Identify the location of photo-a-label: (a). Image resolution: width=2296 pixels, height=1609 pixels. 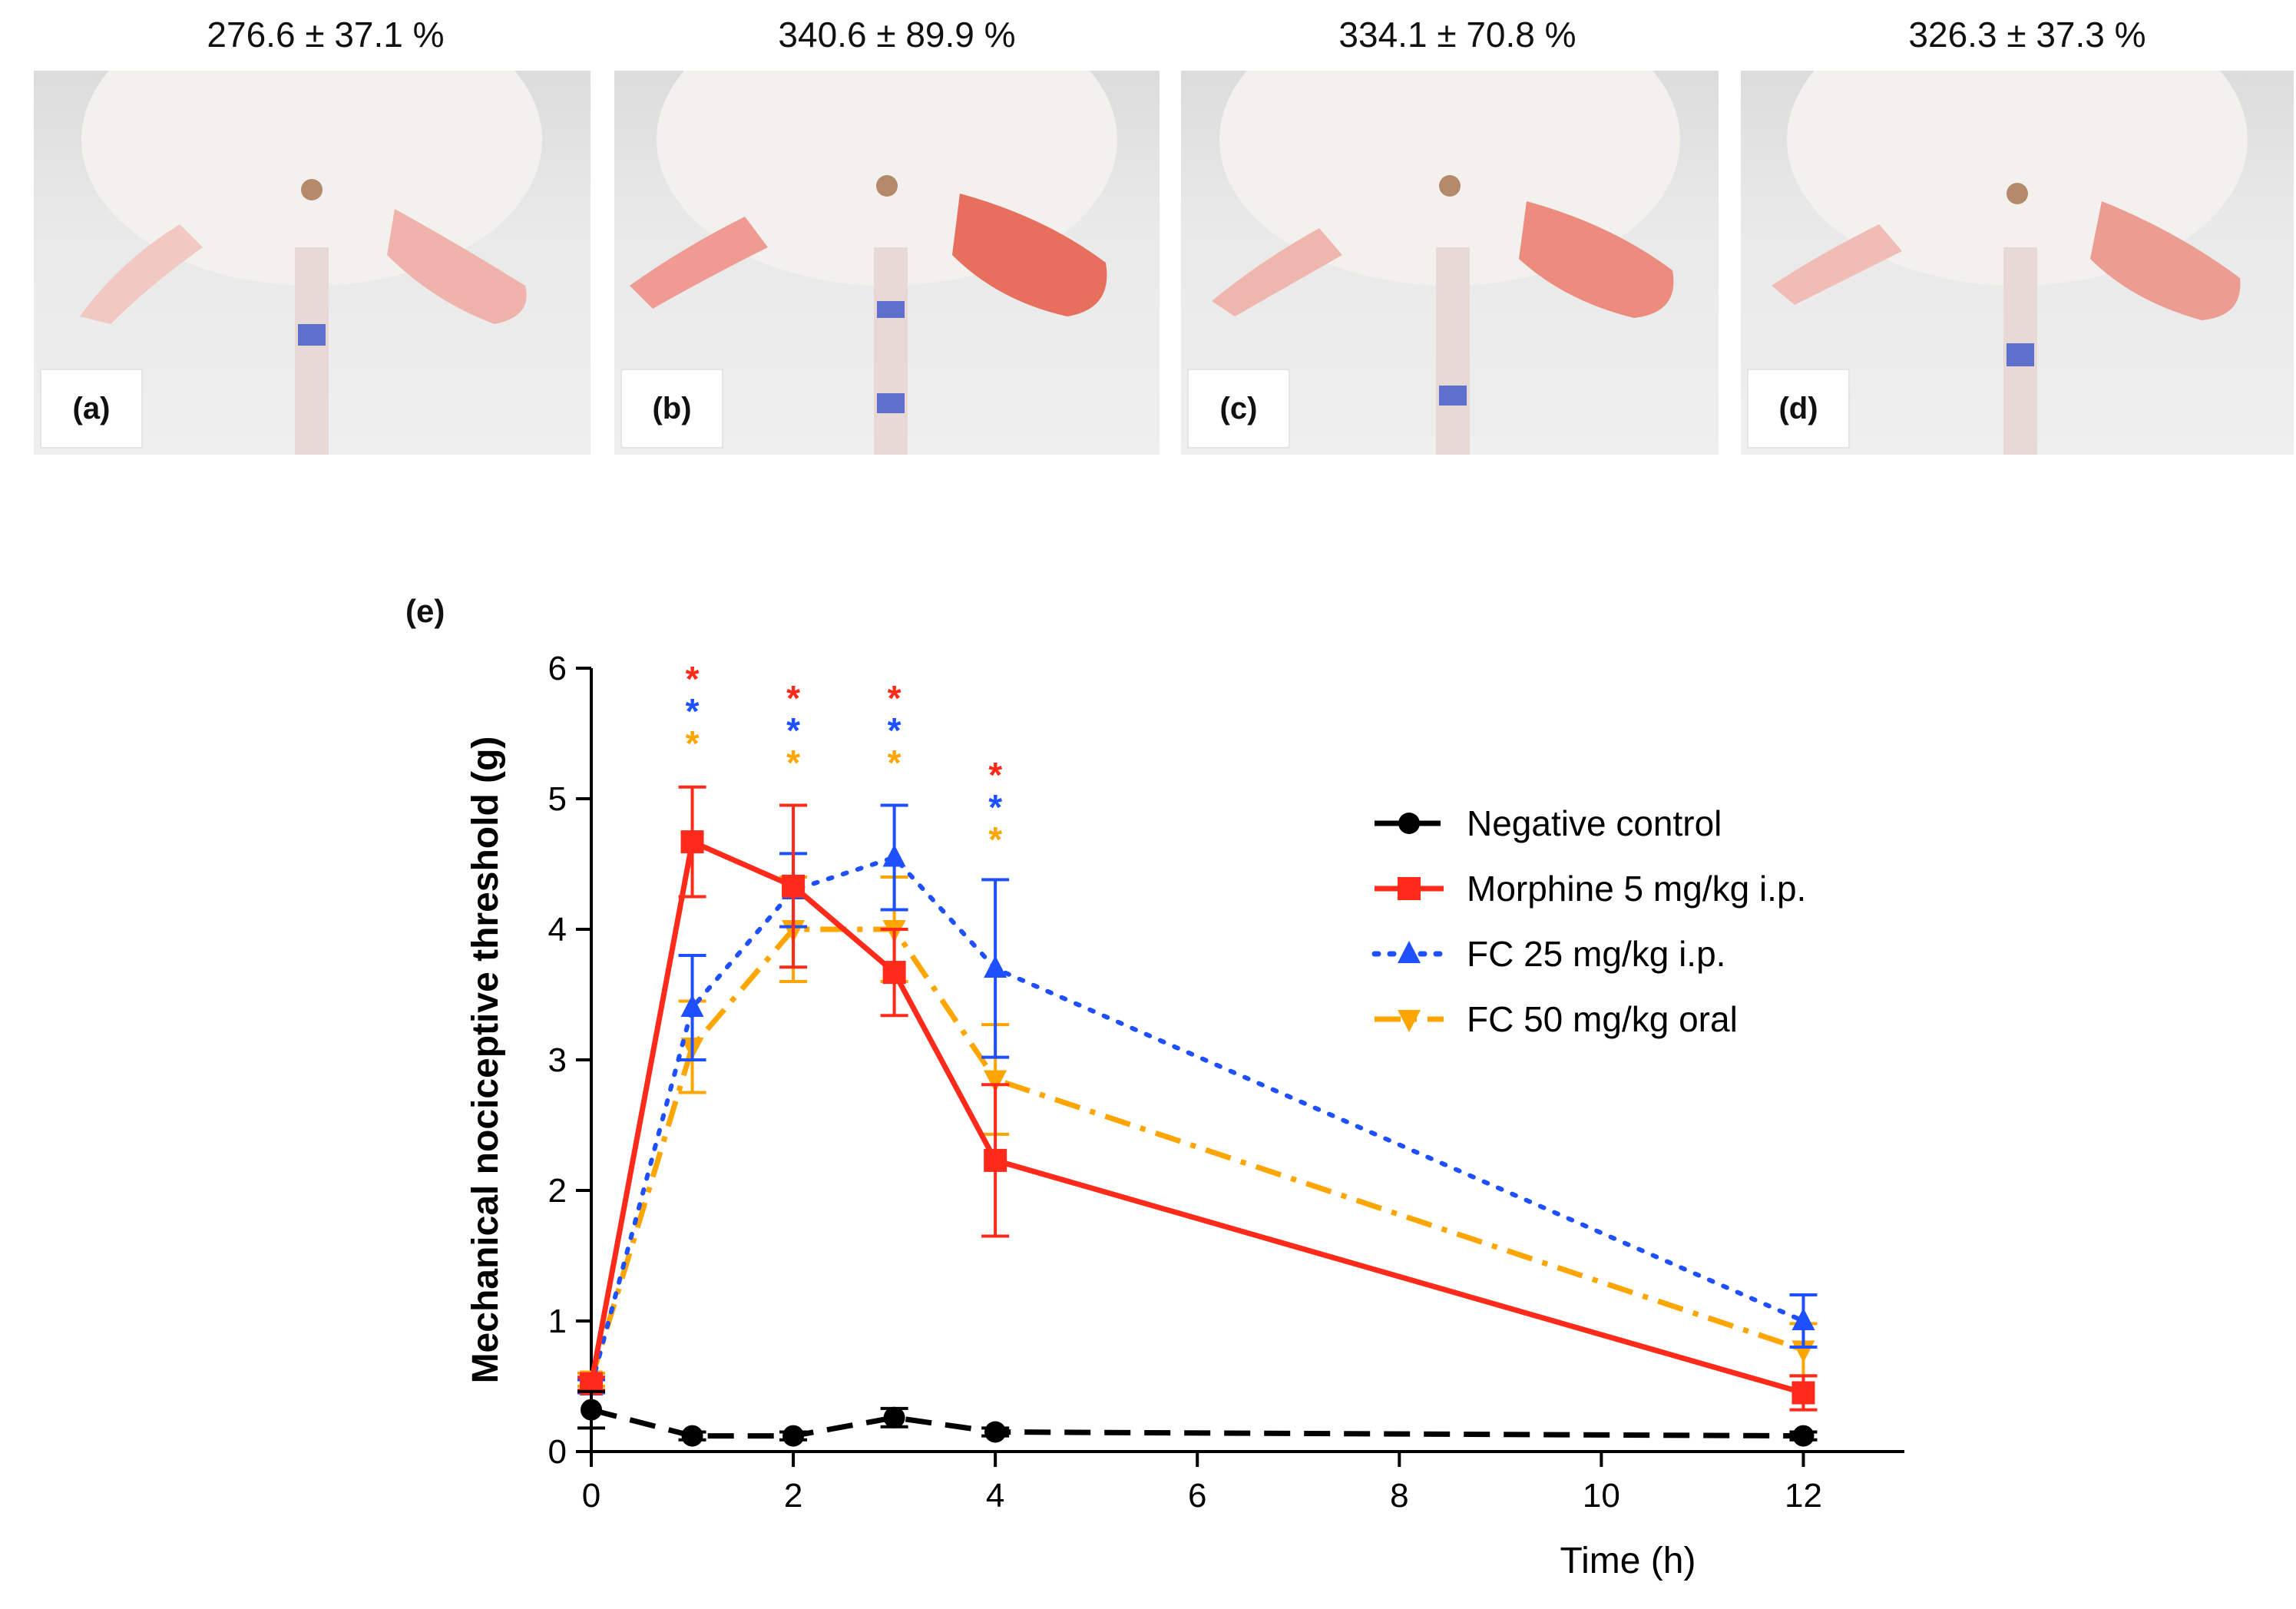
(91, 409).